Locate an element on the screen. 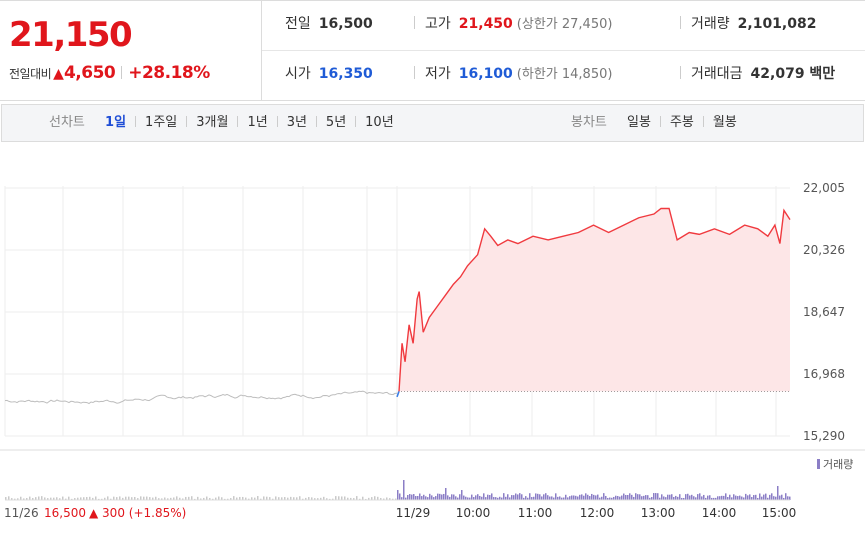  tab-candle-2: 월봉 is located at coordinates (724, 122).